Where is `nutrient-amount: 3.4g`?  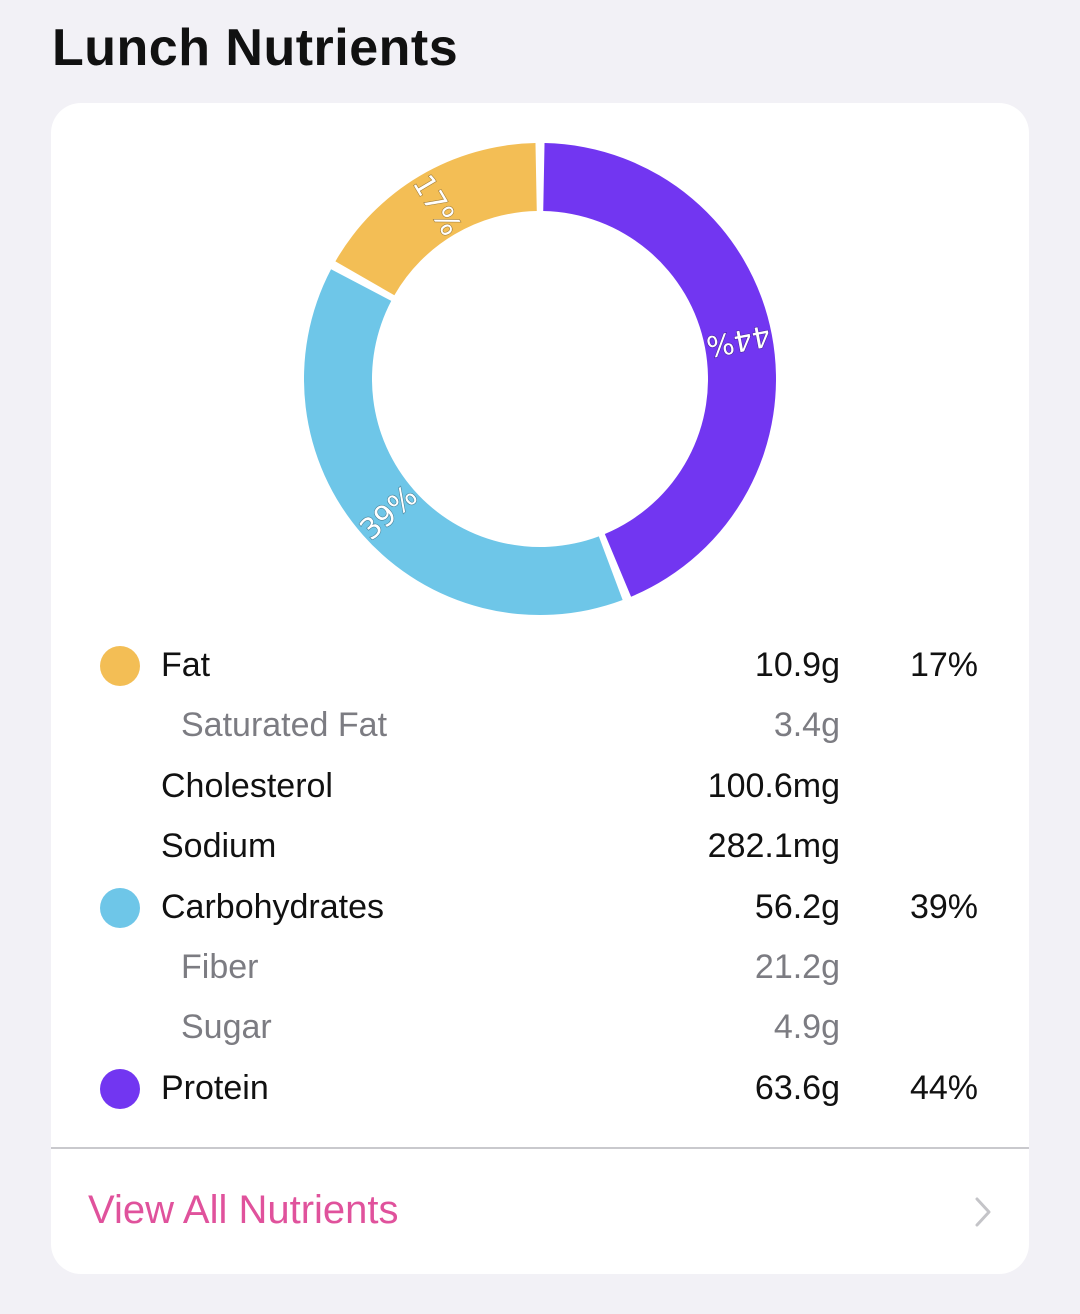
nutrient-amount: 3.4g is located at coordinates (806, 725).